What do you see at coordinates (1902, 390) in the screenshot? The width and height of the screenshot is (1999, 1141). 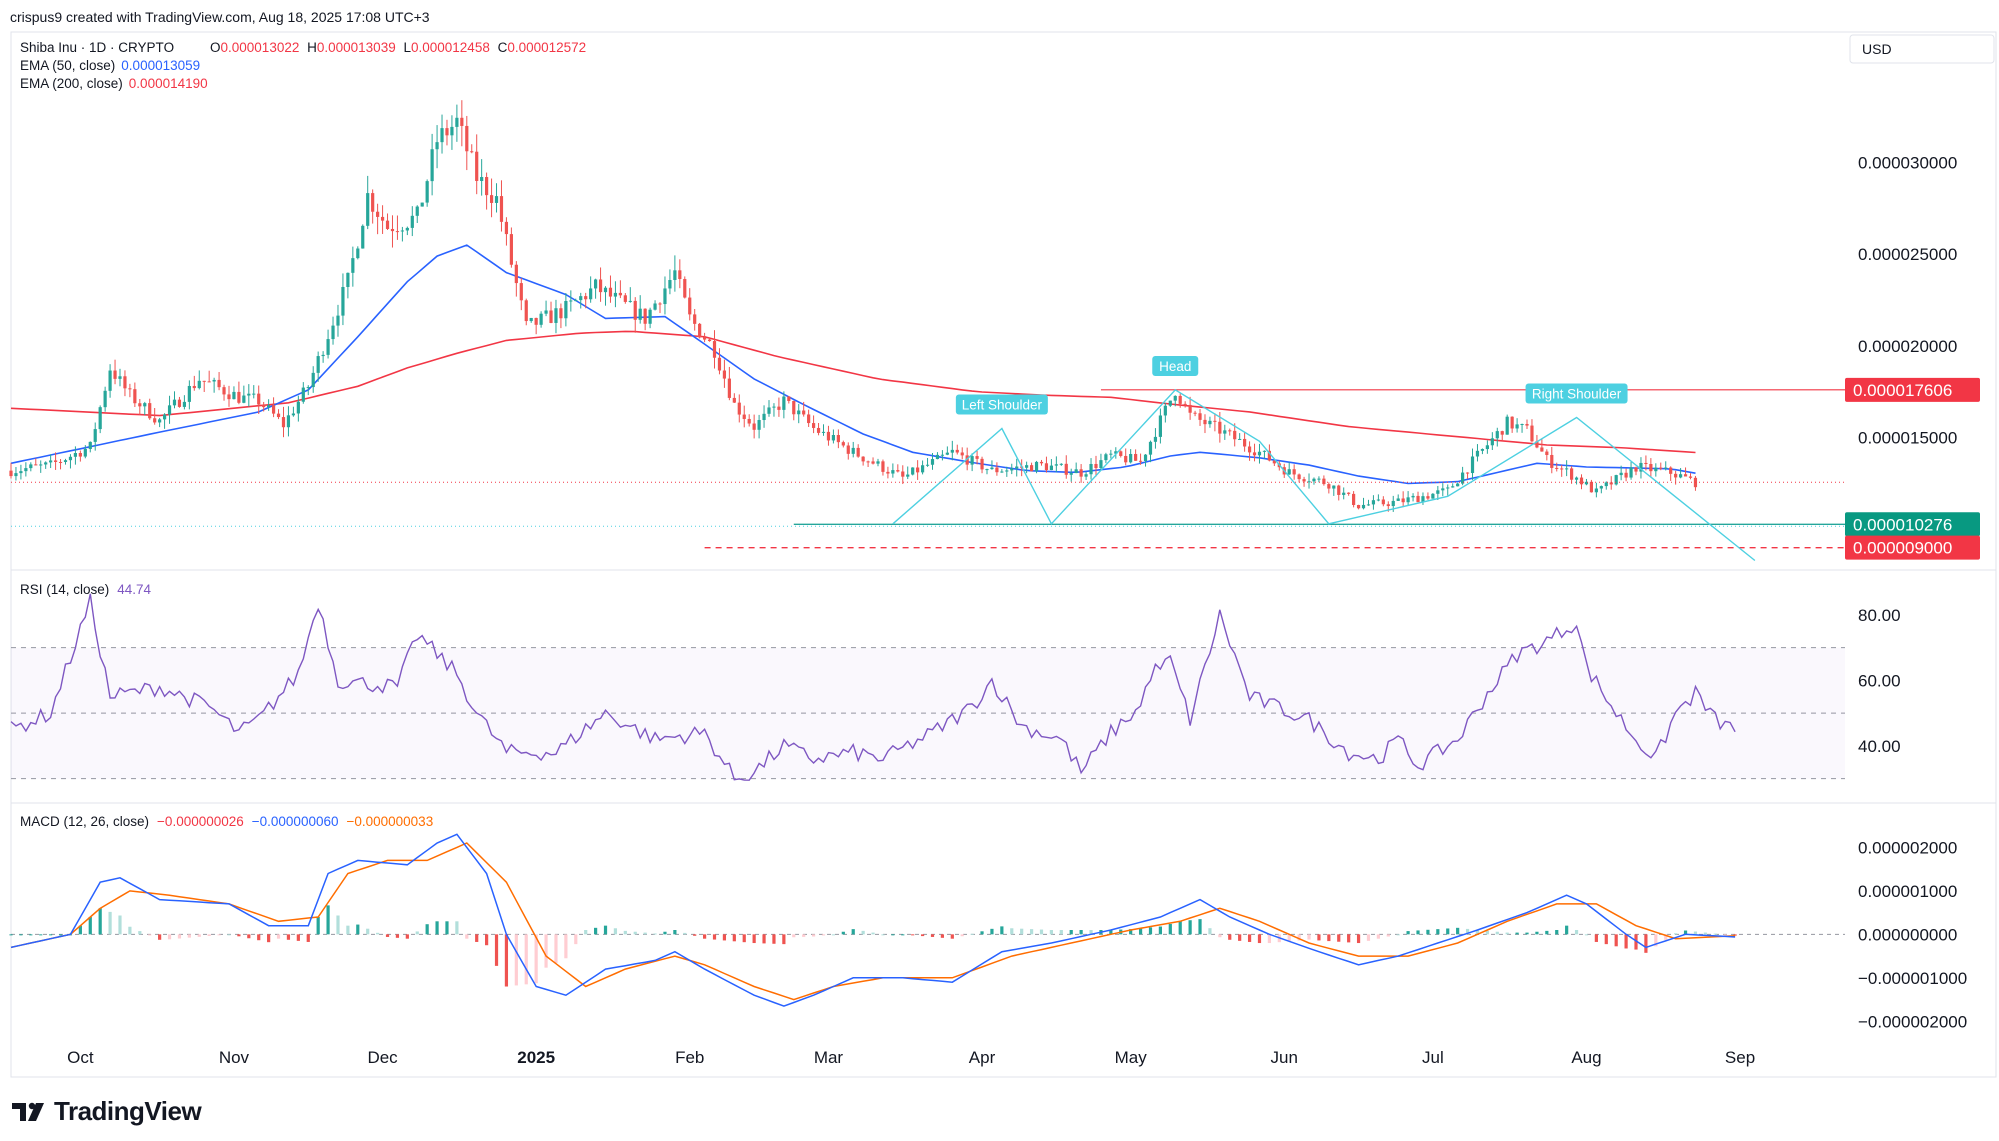 I see `price-label-text: 0.000017606` at bounding box center [1902, 390].